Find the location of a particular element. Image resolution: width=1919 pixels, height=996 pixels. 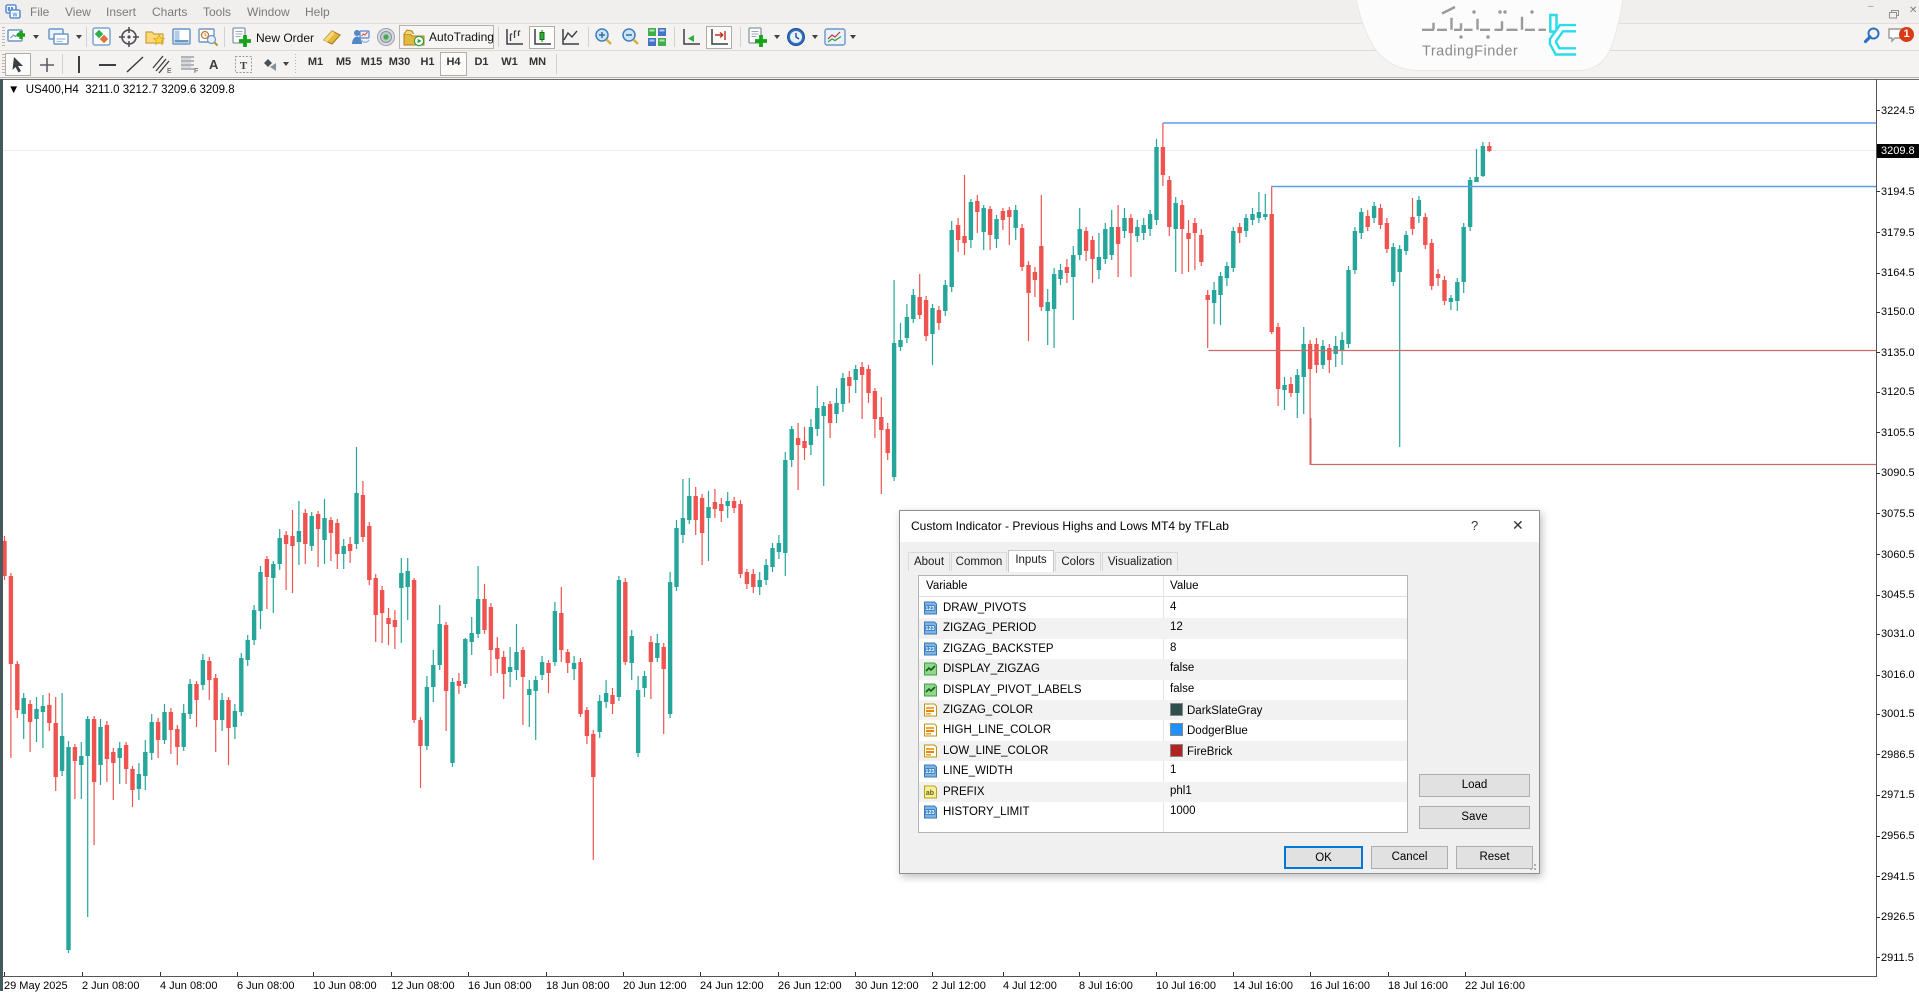

svg-text: TradingFinder is located at coordinates (1470, 52).